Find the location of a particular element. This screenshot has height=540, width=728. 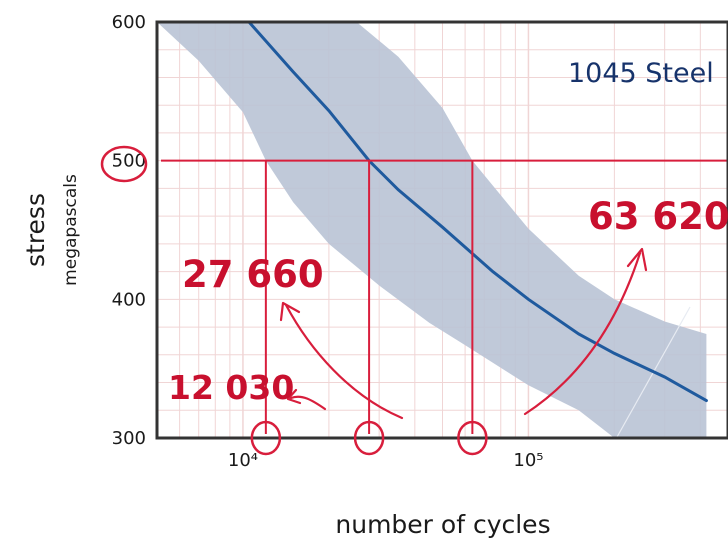

x-tick-label-100000: 10⁵ is located at coordinates (528, 460).